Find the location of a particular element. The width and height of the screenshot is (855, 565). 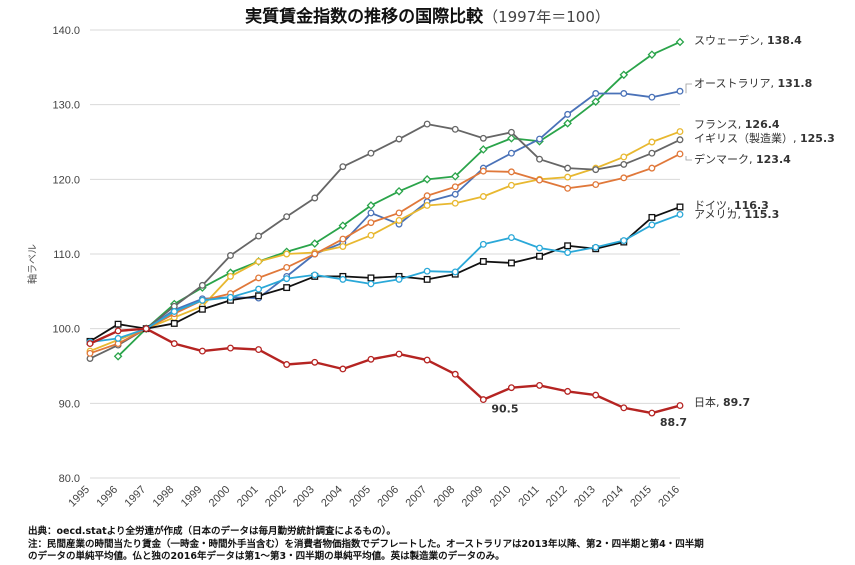

series-label: オーストラリア, 131.8 is located at coordinates (753, 83).